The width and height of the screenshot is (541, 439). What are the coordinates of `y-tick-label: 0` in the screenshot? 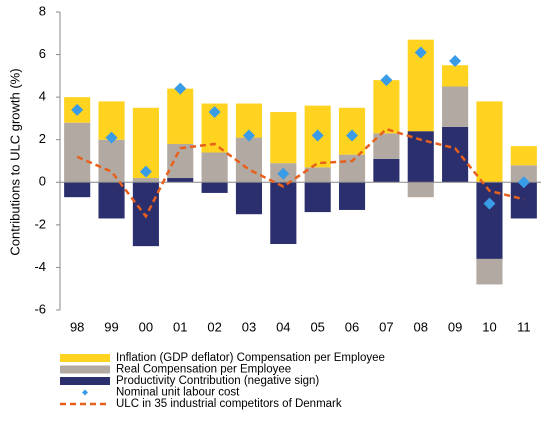 It's located at (42, 181).